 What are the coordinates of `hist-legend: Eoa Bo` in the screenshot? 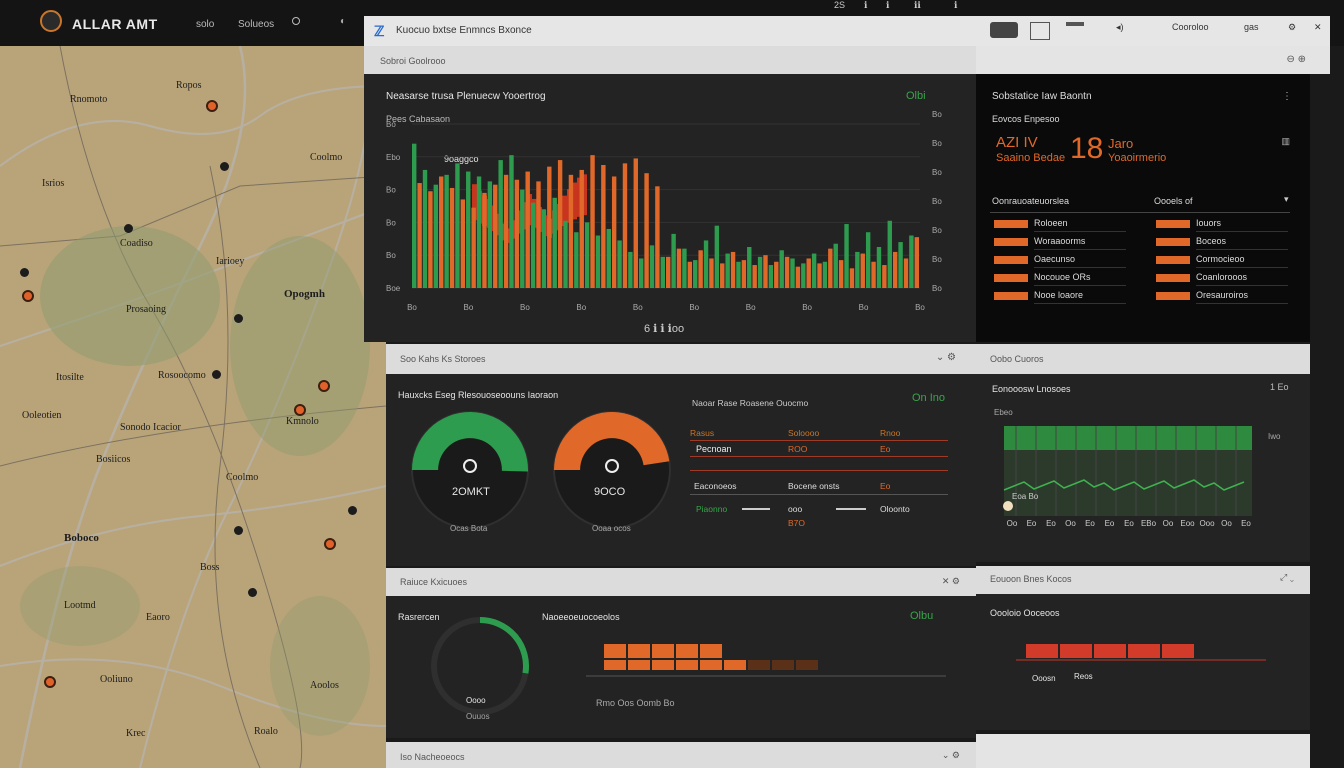 It's located at (1025, 496).